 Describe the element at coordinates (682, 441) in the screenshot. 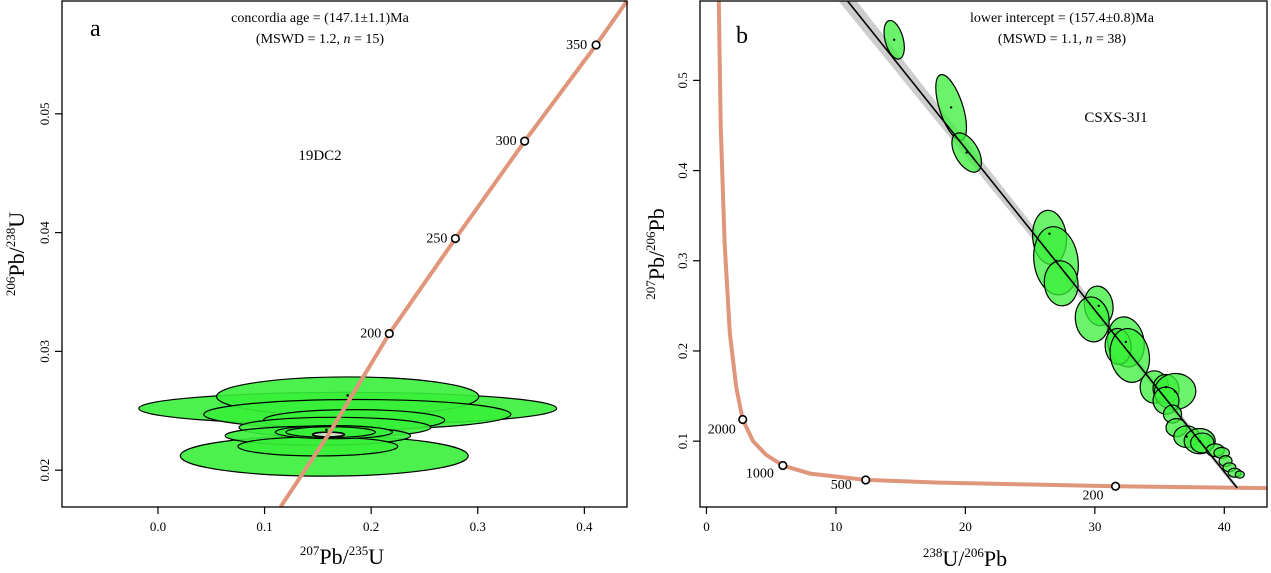

I see `y-tick-label: 0.1` at that location.